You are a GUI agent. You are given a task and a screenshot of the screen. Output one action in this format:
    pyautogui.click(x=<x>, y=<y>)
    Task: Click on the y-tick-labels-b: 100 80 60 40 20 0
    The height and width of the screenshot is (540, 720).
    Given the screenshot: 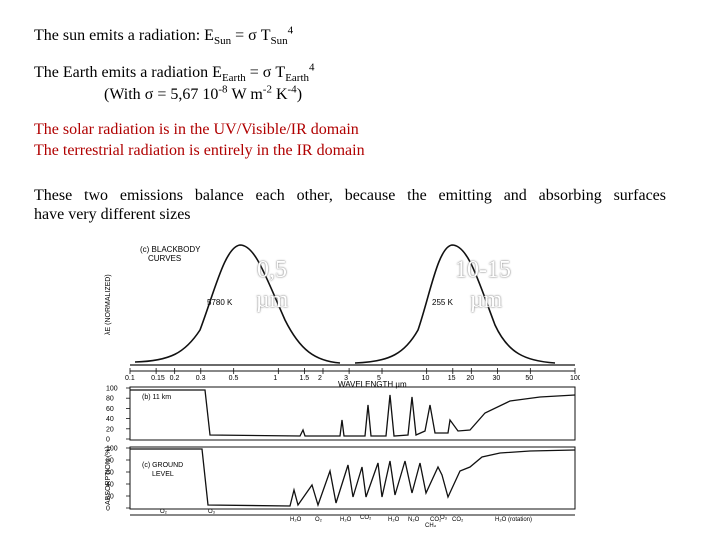 What is the action you would take?
    pyautogui.click(x=118, y=415)
    